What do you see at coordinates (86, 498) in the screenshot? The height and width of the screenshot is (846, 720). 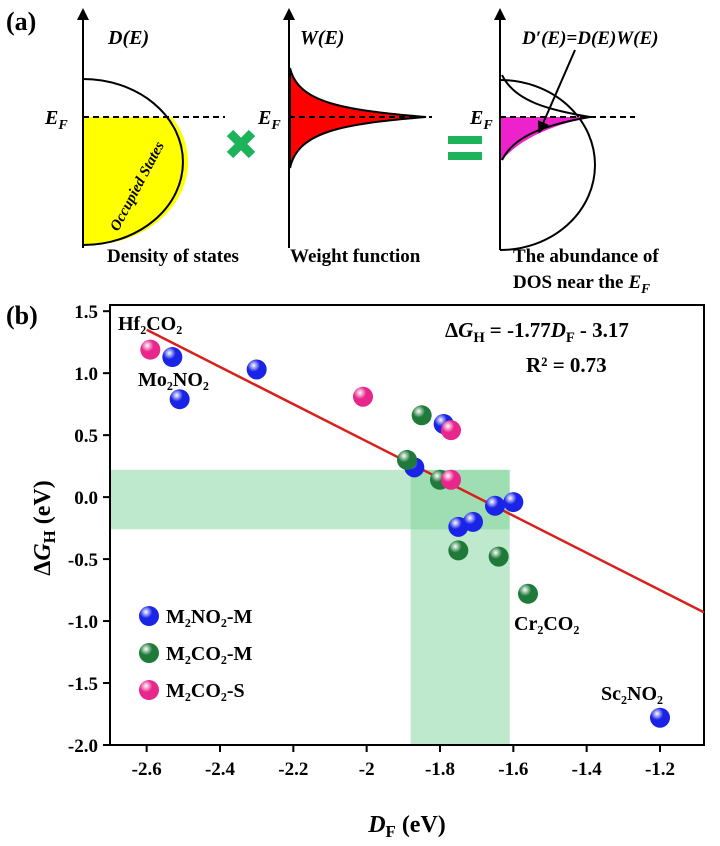 I see `y-tick-label: 0.0` at bounding box center [86, 498].